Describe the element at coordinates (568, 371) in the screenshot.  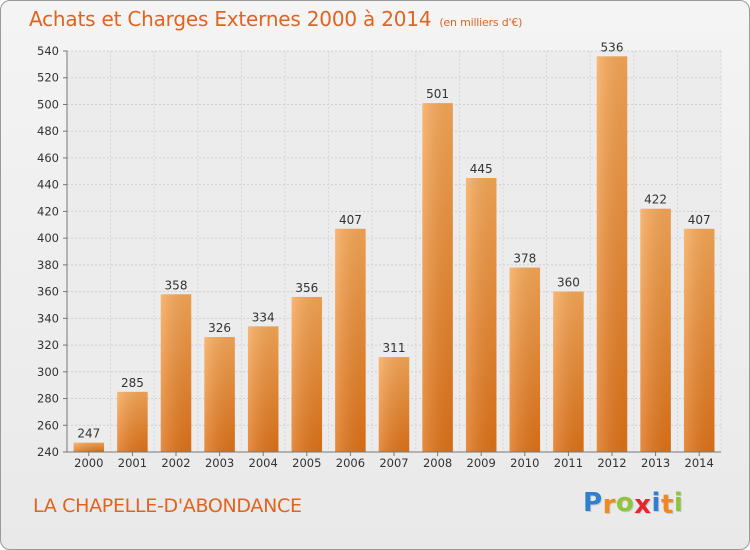
I see `bar-shade-2011` at that location.